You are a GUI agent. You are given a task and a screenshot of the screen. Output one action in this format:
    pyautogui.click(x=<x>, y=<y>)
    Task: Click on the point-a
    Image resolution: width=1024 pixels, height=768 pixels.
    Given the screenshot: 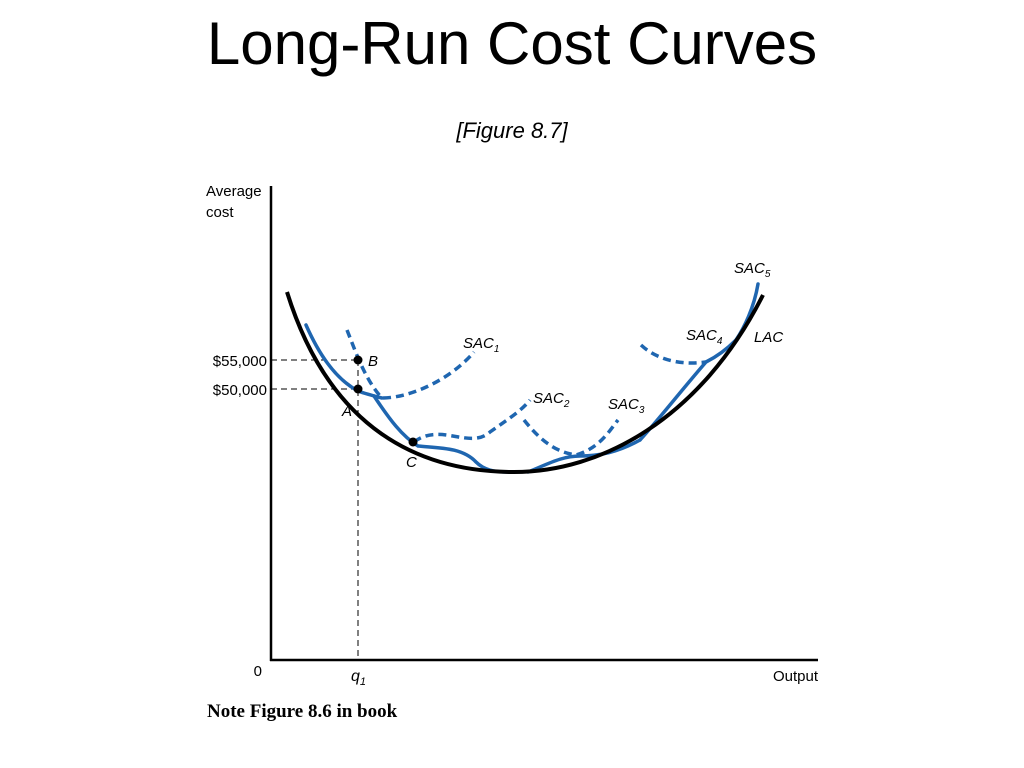 What is the action you would take?
    pyautogui.click(x=358, y=389)
    